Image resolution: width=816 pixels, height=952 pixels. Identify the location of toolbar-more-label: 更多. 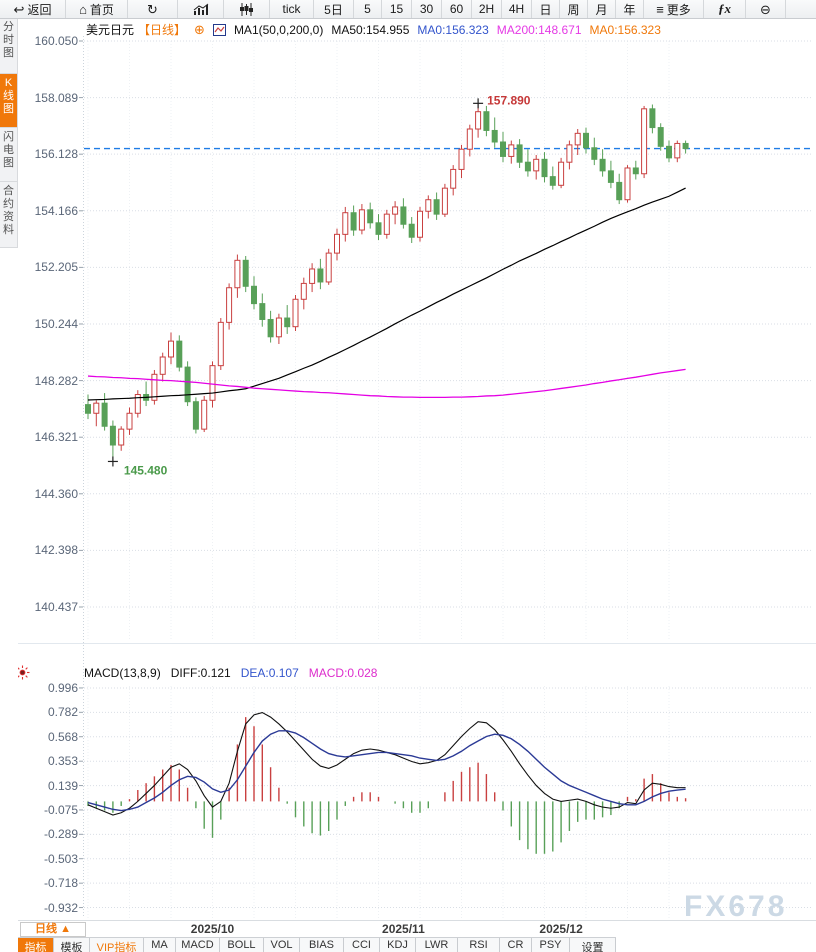
(678, 9).